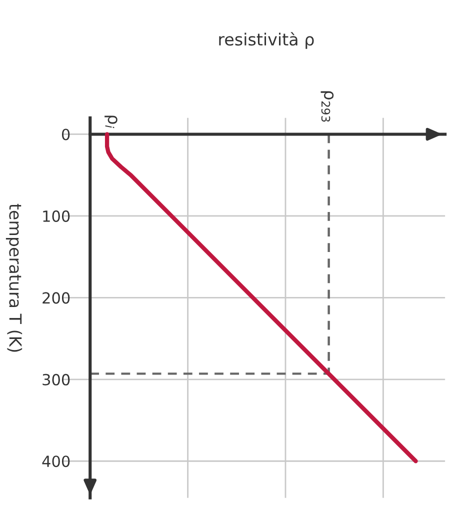 This screenshot has width=467, height=506. I want to click on y-tick-label: 200, so click(56, 298).